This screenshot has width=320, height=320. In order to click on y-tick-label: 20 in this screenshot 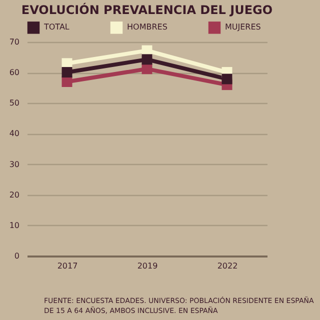, I will do `click(14, 195)`.